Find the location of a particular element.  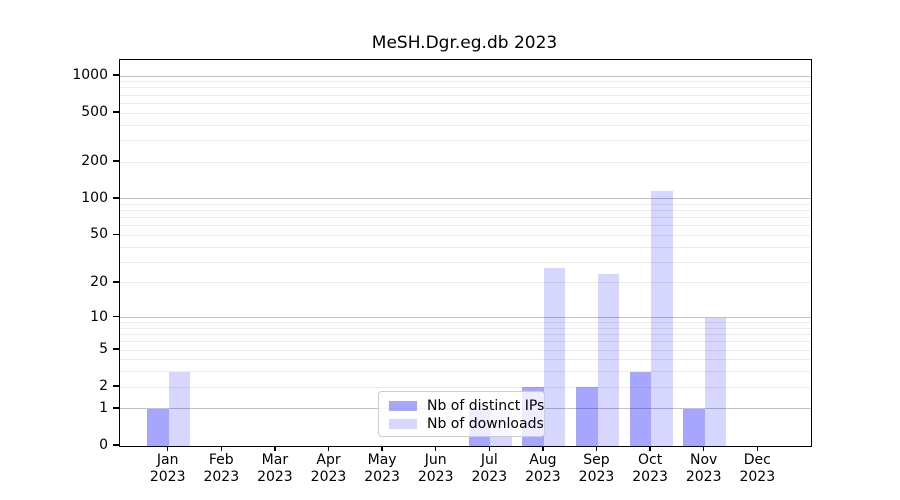

legend-label-downloads: Nb of downloads is located at coordinates (485, 424).